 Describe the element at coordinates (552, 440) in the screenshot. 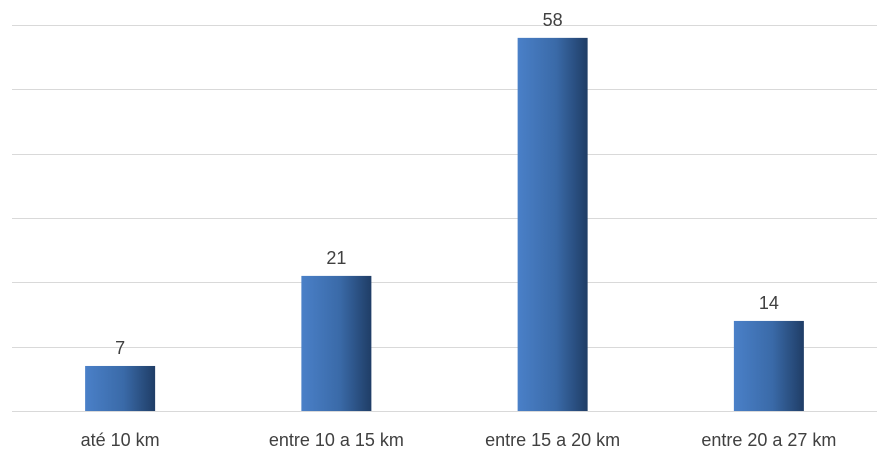

I see `x-tick-label: entre 15 a 20 km` at that location.